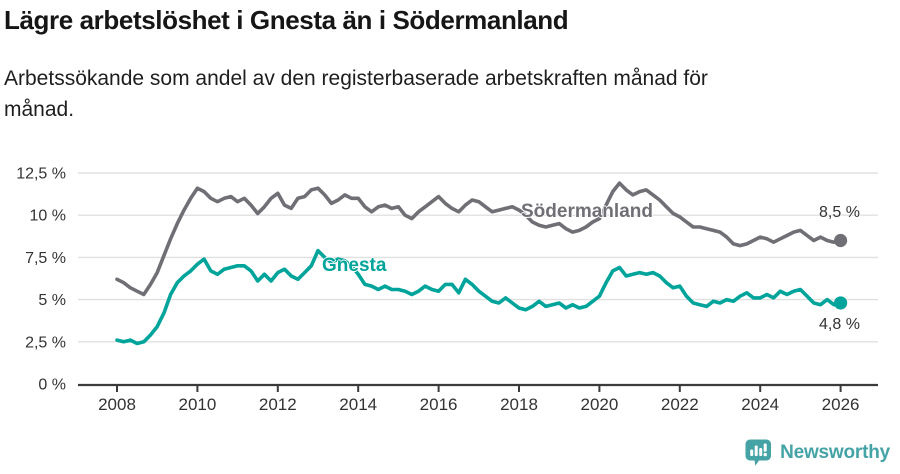 This screenshot has width=900, height=474. Describe the element at coordinates (48, 216) in the screenshot. I see `y-tick-label: 10 %` at that location.